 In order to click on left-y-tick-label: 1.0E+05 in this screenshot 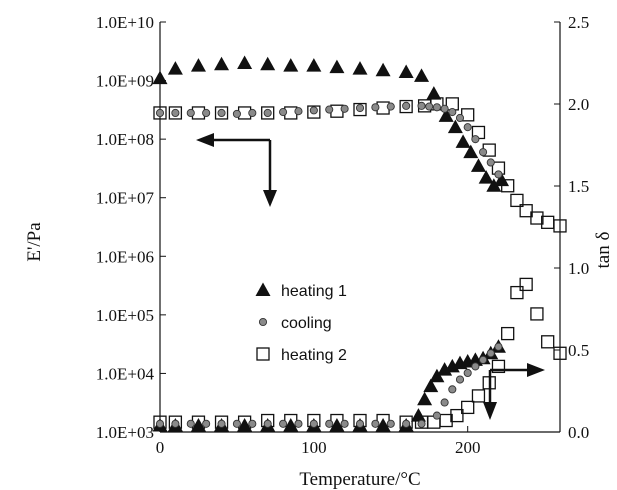, I will do `click(125, 315)`.